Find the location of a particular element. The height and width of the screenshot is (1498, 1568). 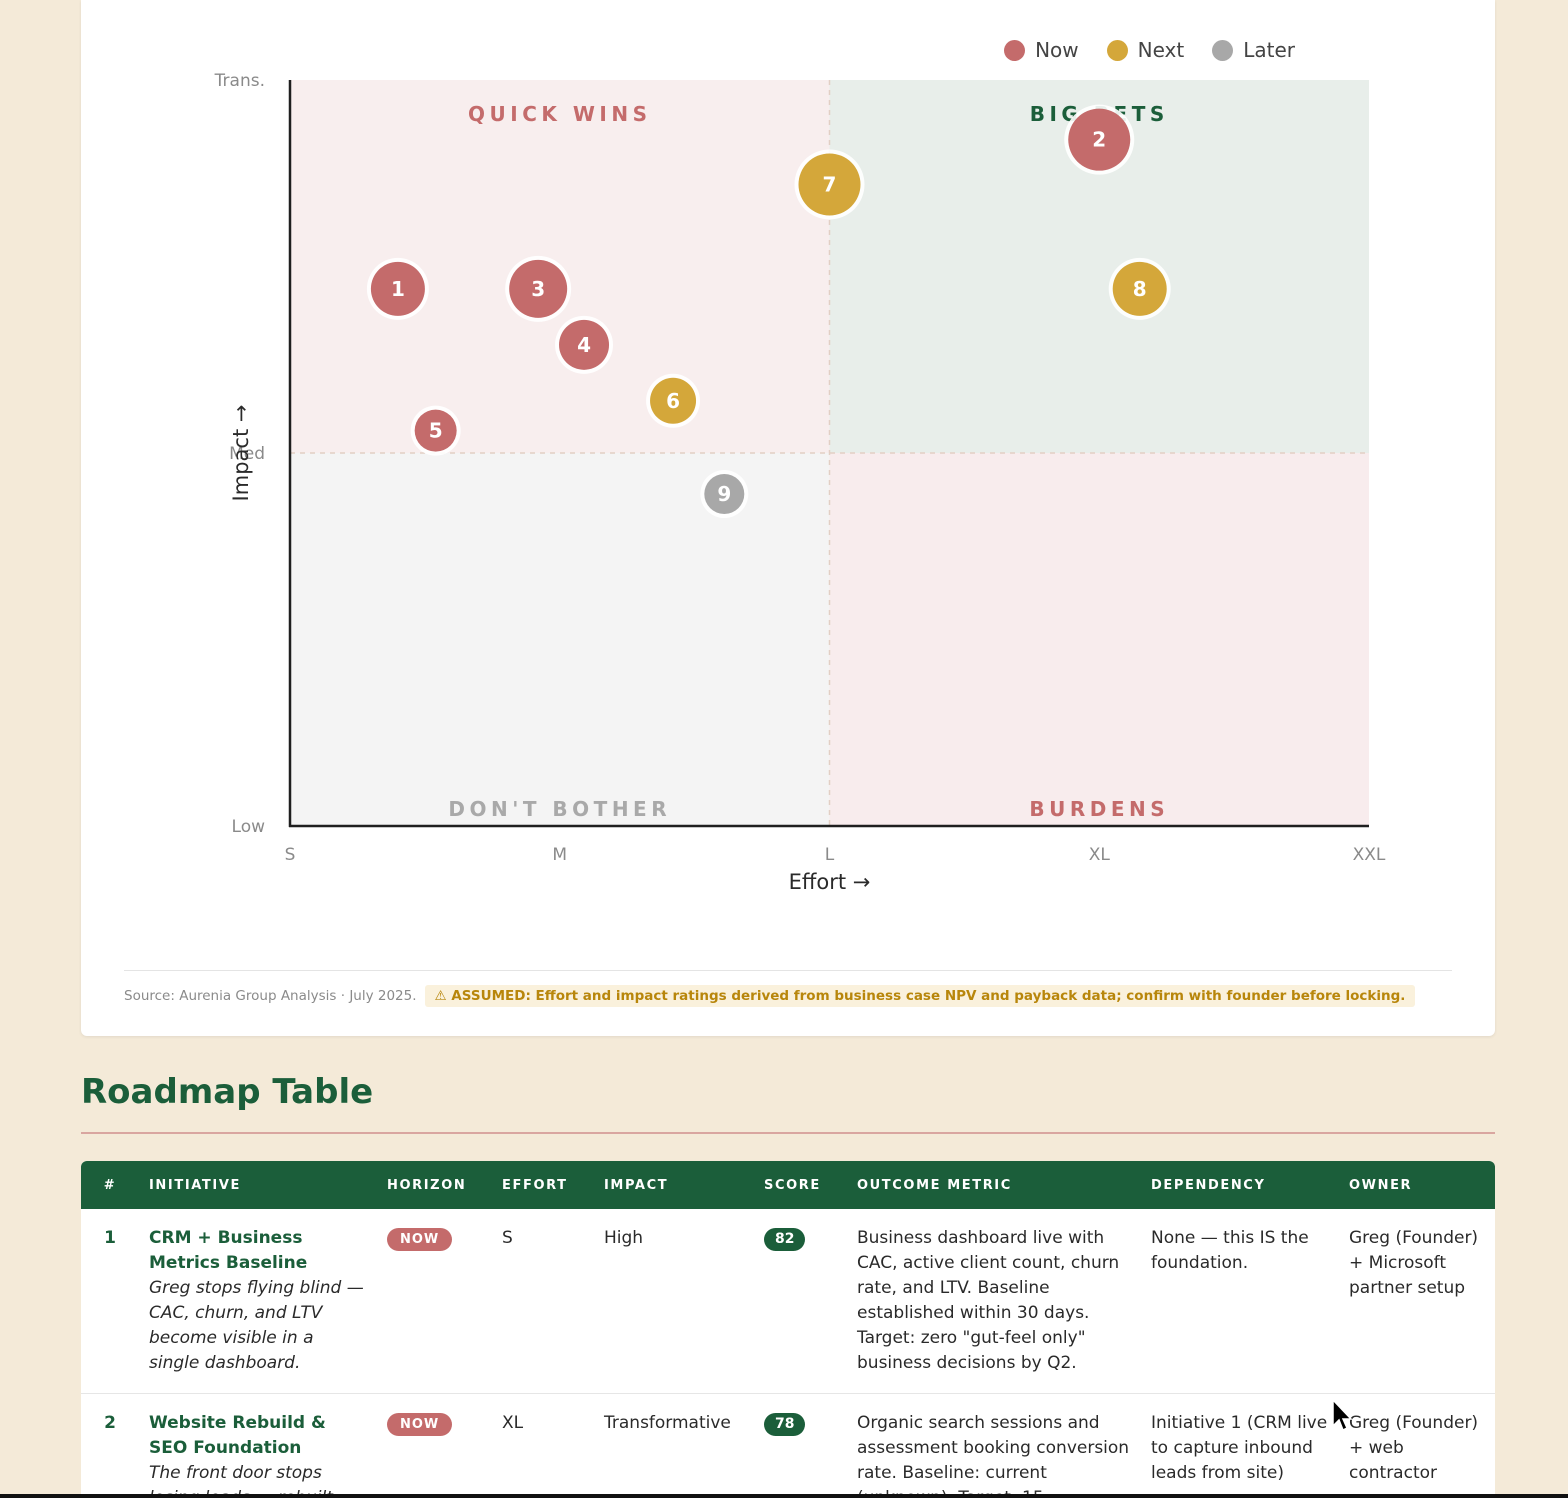

effort-cell: S is located at coordinates (507, 1238).